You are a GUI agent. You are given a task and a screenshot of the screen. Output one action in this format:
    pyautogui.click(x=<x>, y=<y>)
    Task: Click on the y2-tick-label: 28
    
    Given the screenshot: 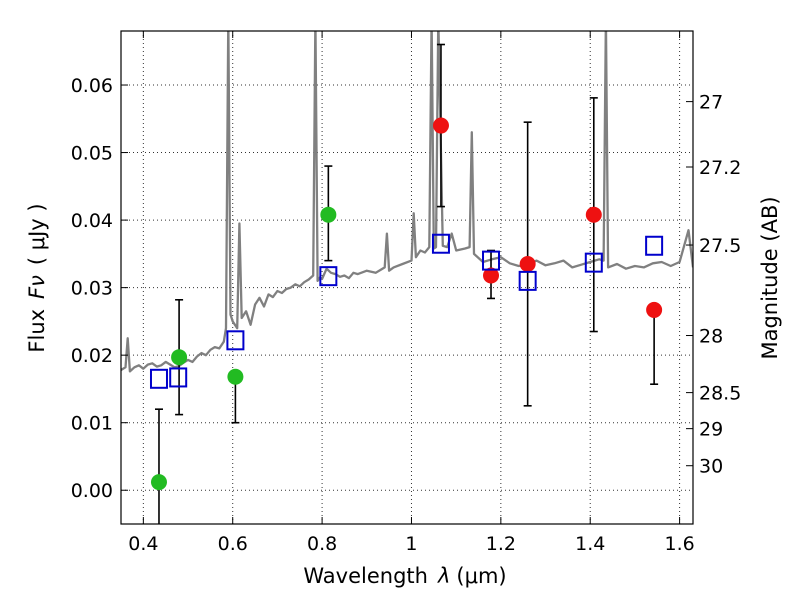 What is the action you would take?
    pyautogui.click(x=711, y=337)
    